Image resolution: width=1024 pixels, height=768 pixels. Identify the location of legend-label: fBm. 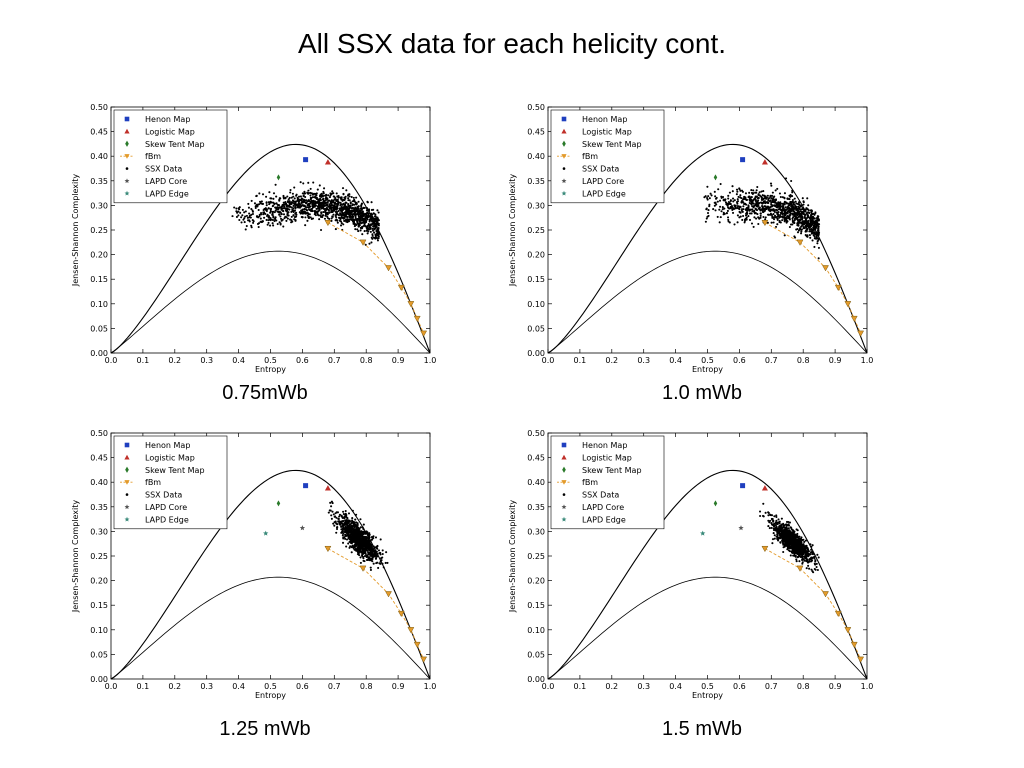
(590, 156).